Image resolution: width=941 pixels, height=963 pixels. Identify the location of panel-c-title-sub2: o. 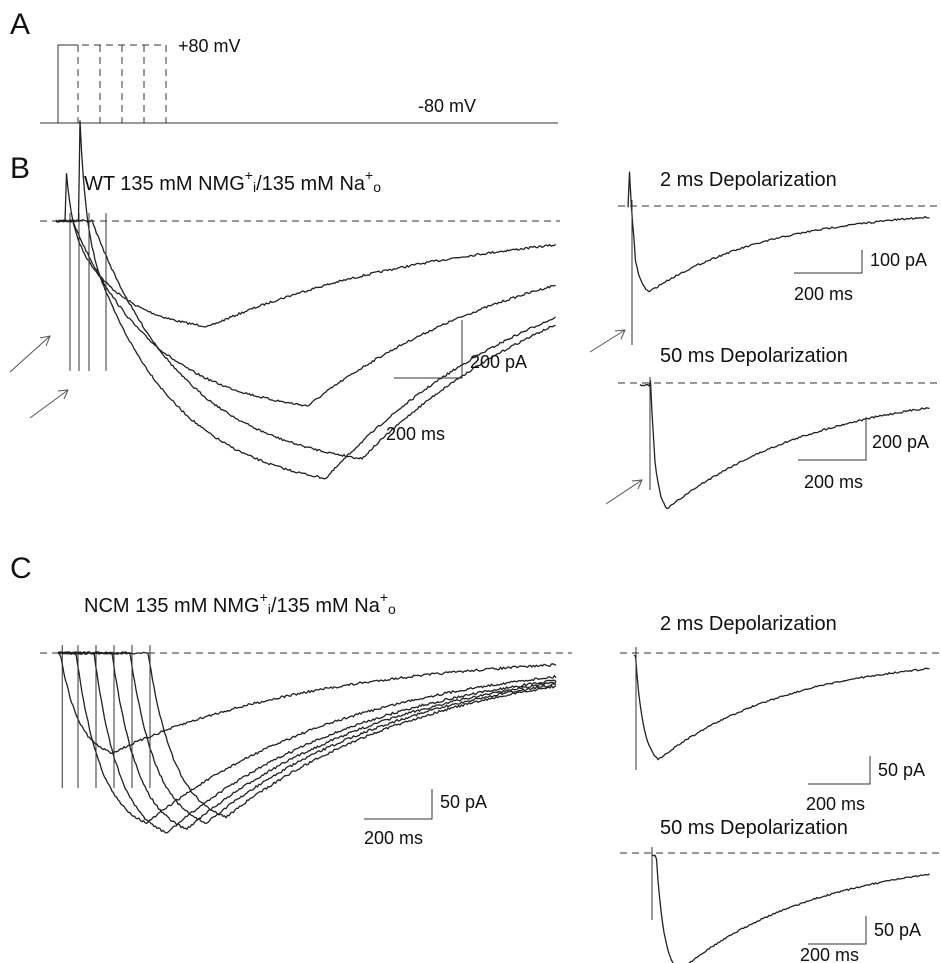
(392, 609).